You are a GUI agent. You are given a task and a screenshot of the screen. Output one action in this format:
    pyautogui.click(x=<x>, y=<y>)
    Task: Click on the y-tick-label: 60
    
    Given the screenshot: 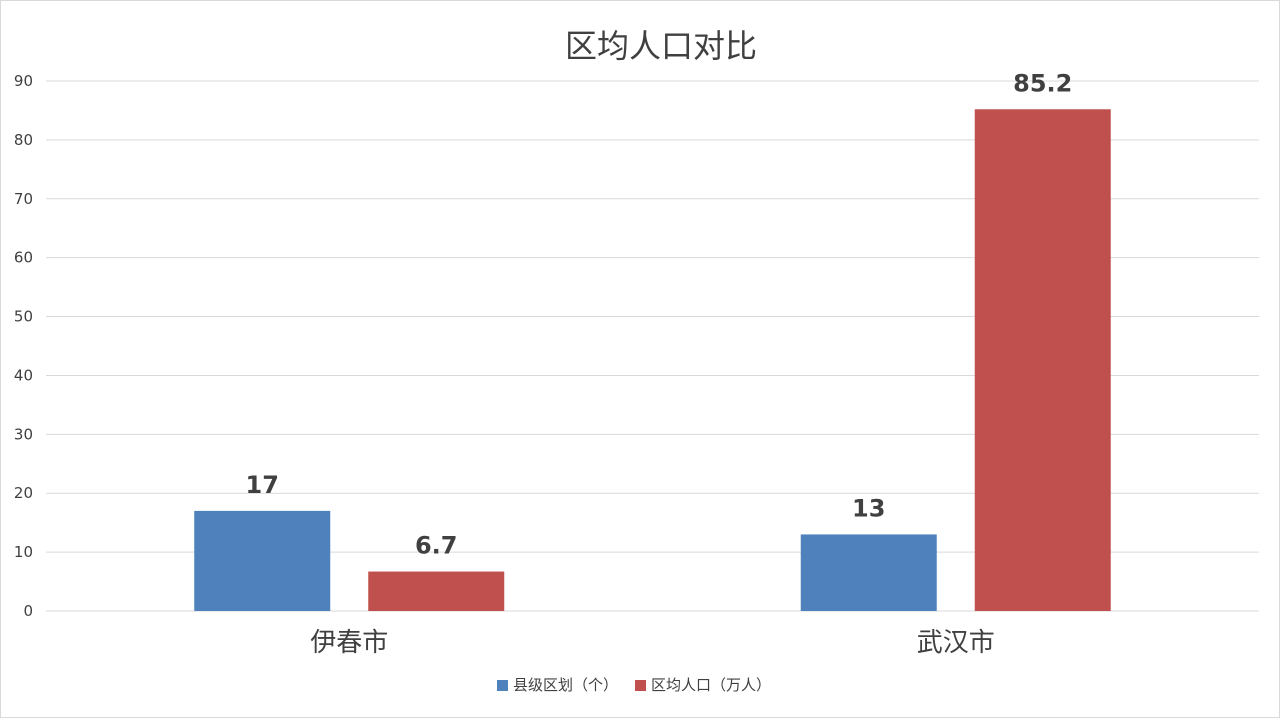 What is the action you would take?
    pyautogui.click(x=23, y=258)
    